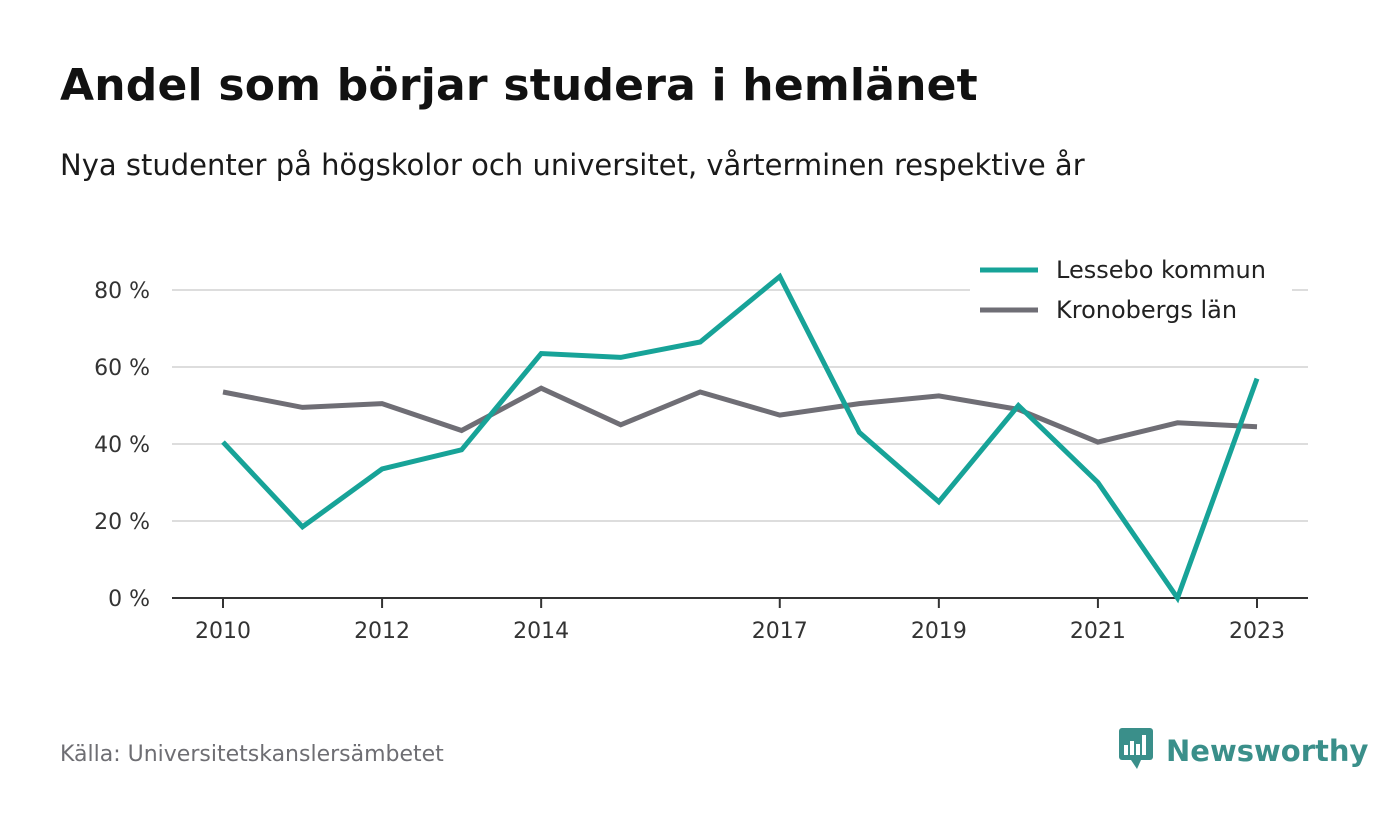  What do you see at coordinates (223, 631) in the screenshot?
I see `x-tick-label: 2010` at bounding box center [223, 631].